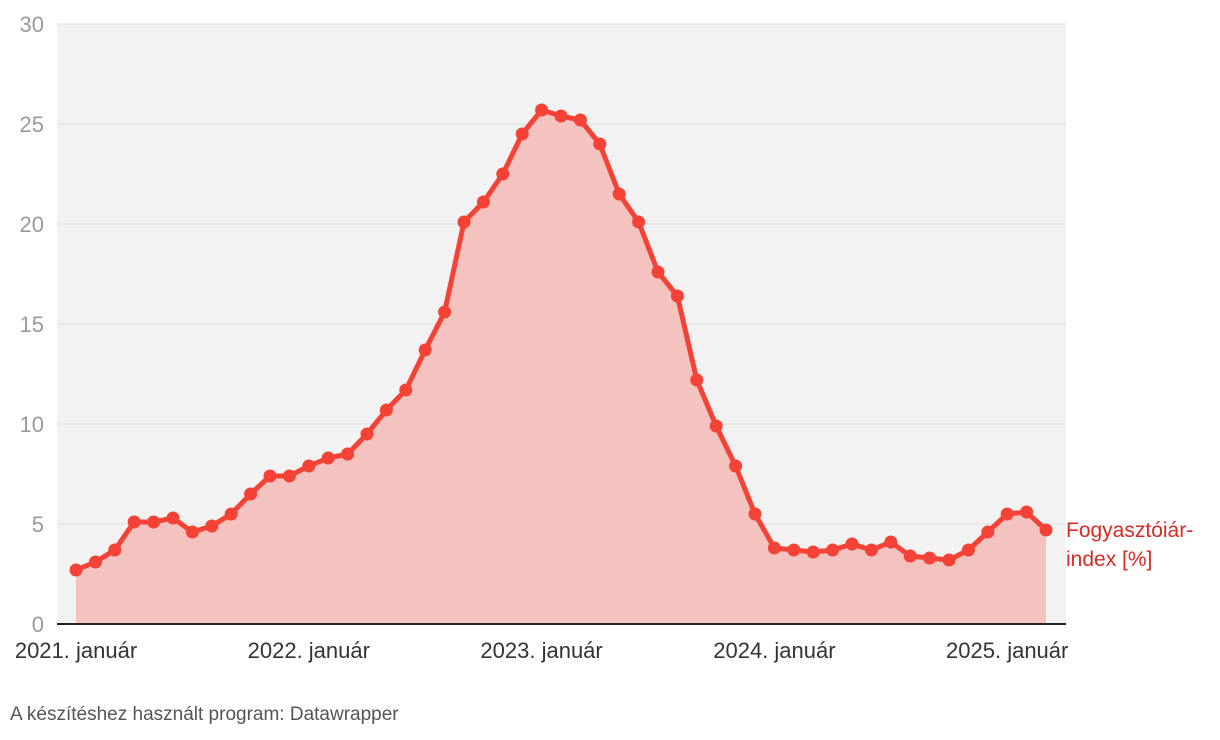  I want to click on y-tick-label: 15, so click(32, 324).